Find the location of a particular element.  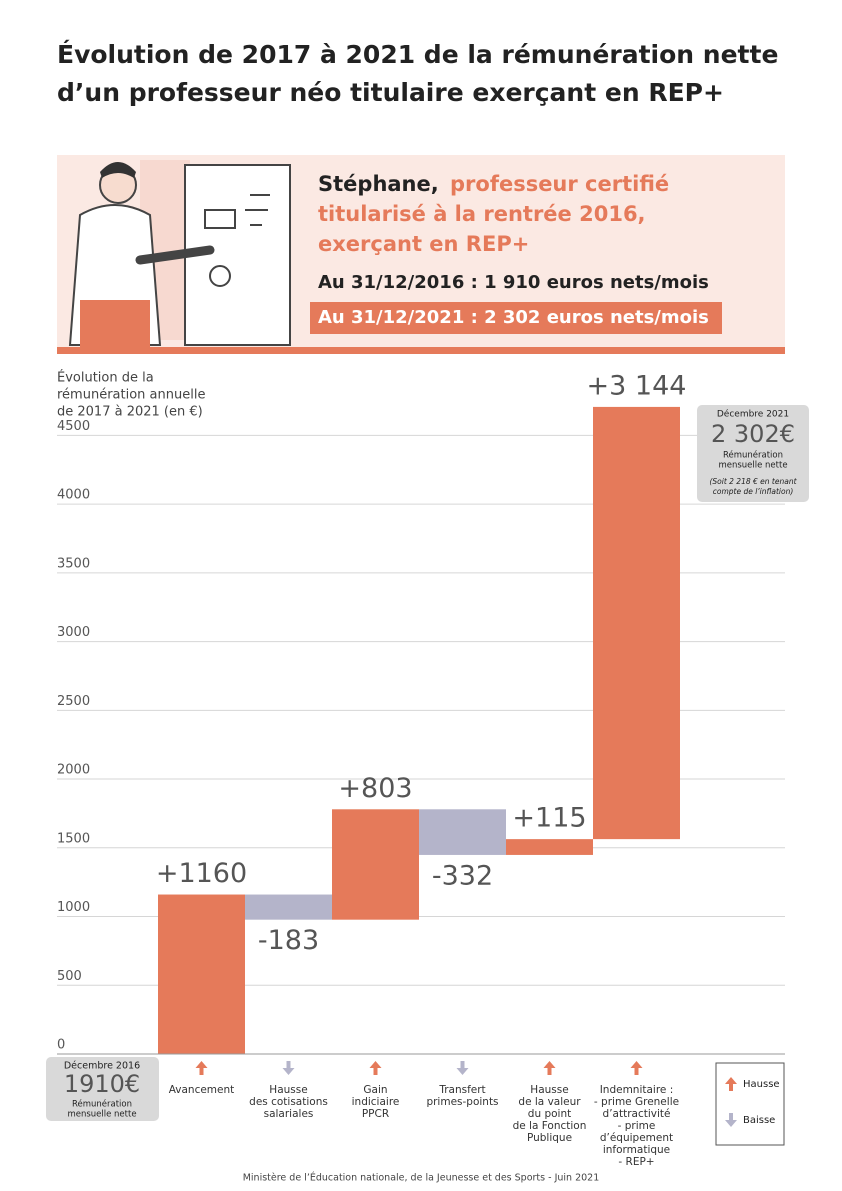

x-tick-label: salariales is located at coordinates (289, 1114).